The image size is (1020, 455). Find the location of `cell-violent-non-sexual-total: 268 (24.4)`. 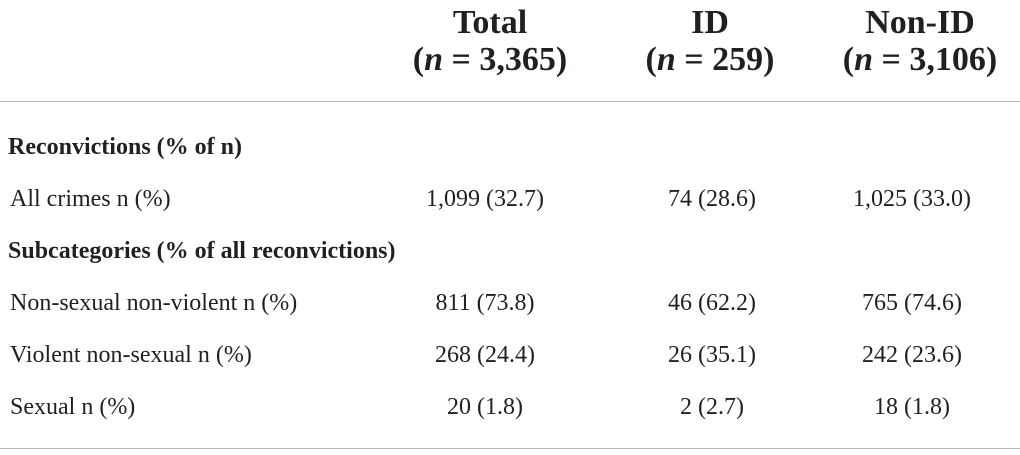

cell-violent-non-sexual-total: 268 (24.4) is located at coordinates (485, 355).